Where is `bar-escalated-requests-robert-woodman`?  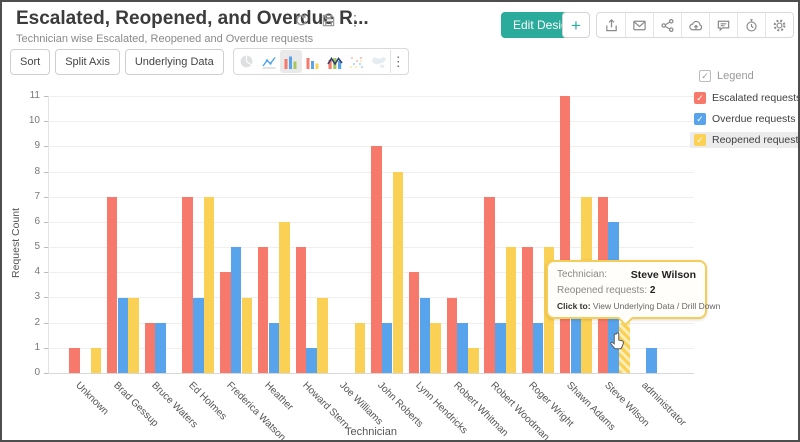
bar-escalated-requests-robert-woodman is located at coordinates (489, 284).